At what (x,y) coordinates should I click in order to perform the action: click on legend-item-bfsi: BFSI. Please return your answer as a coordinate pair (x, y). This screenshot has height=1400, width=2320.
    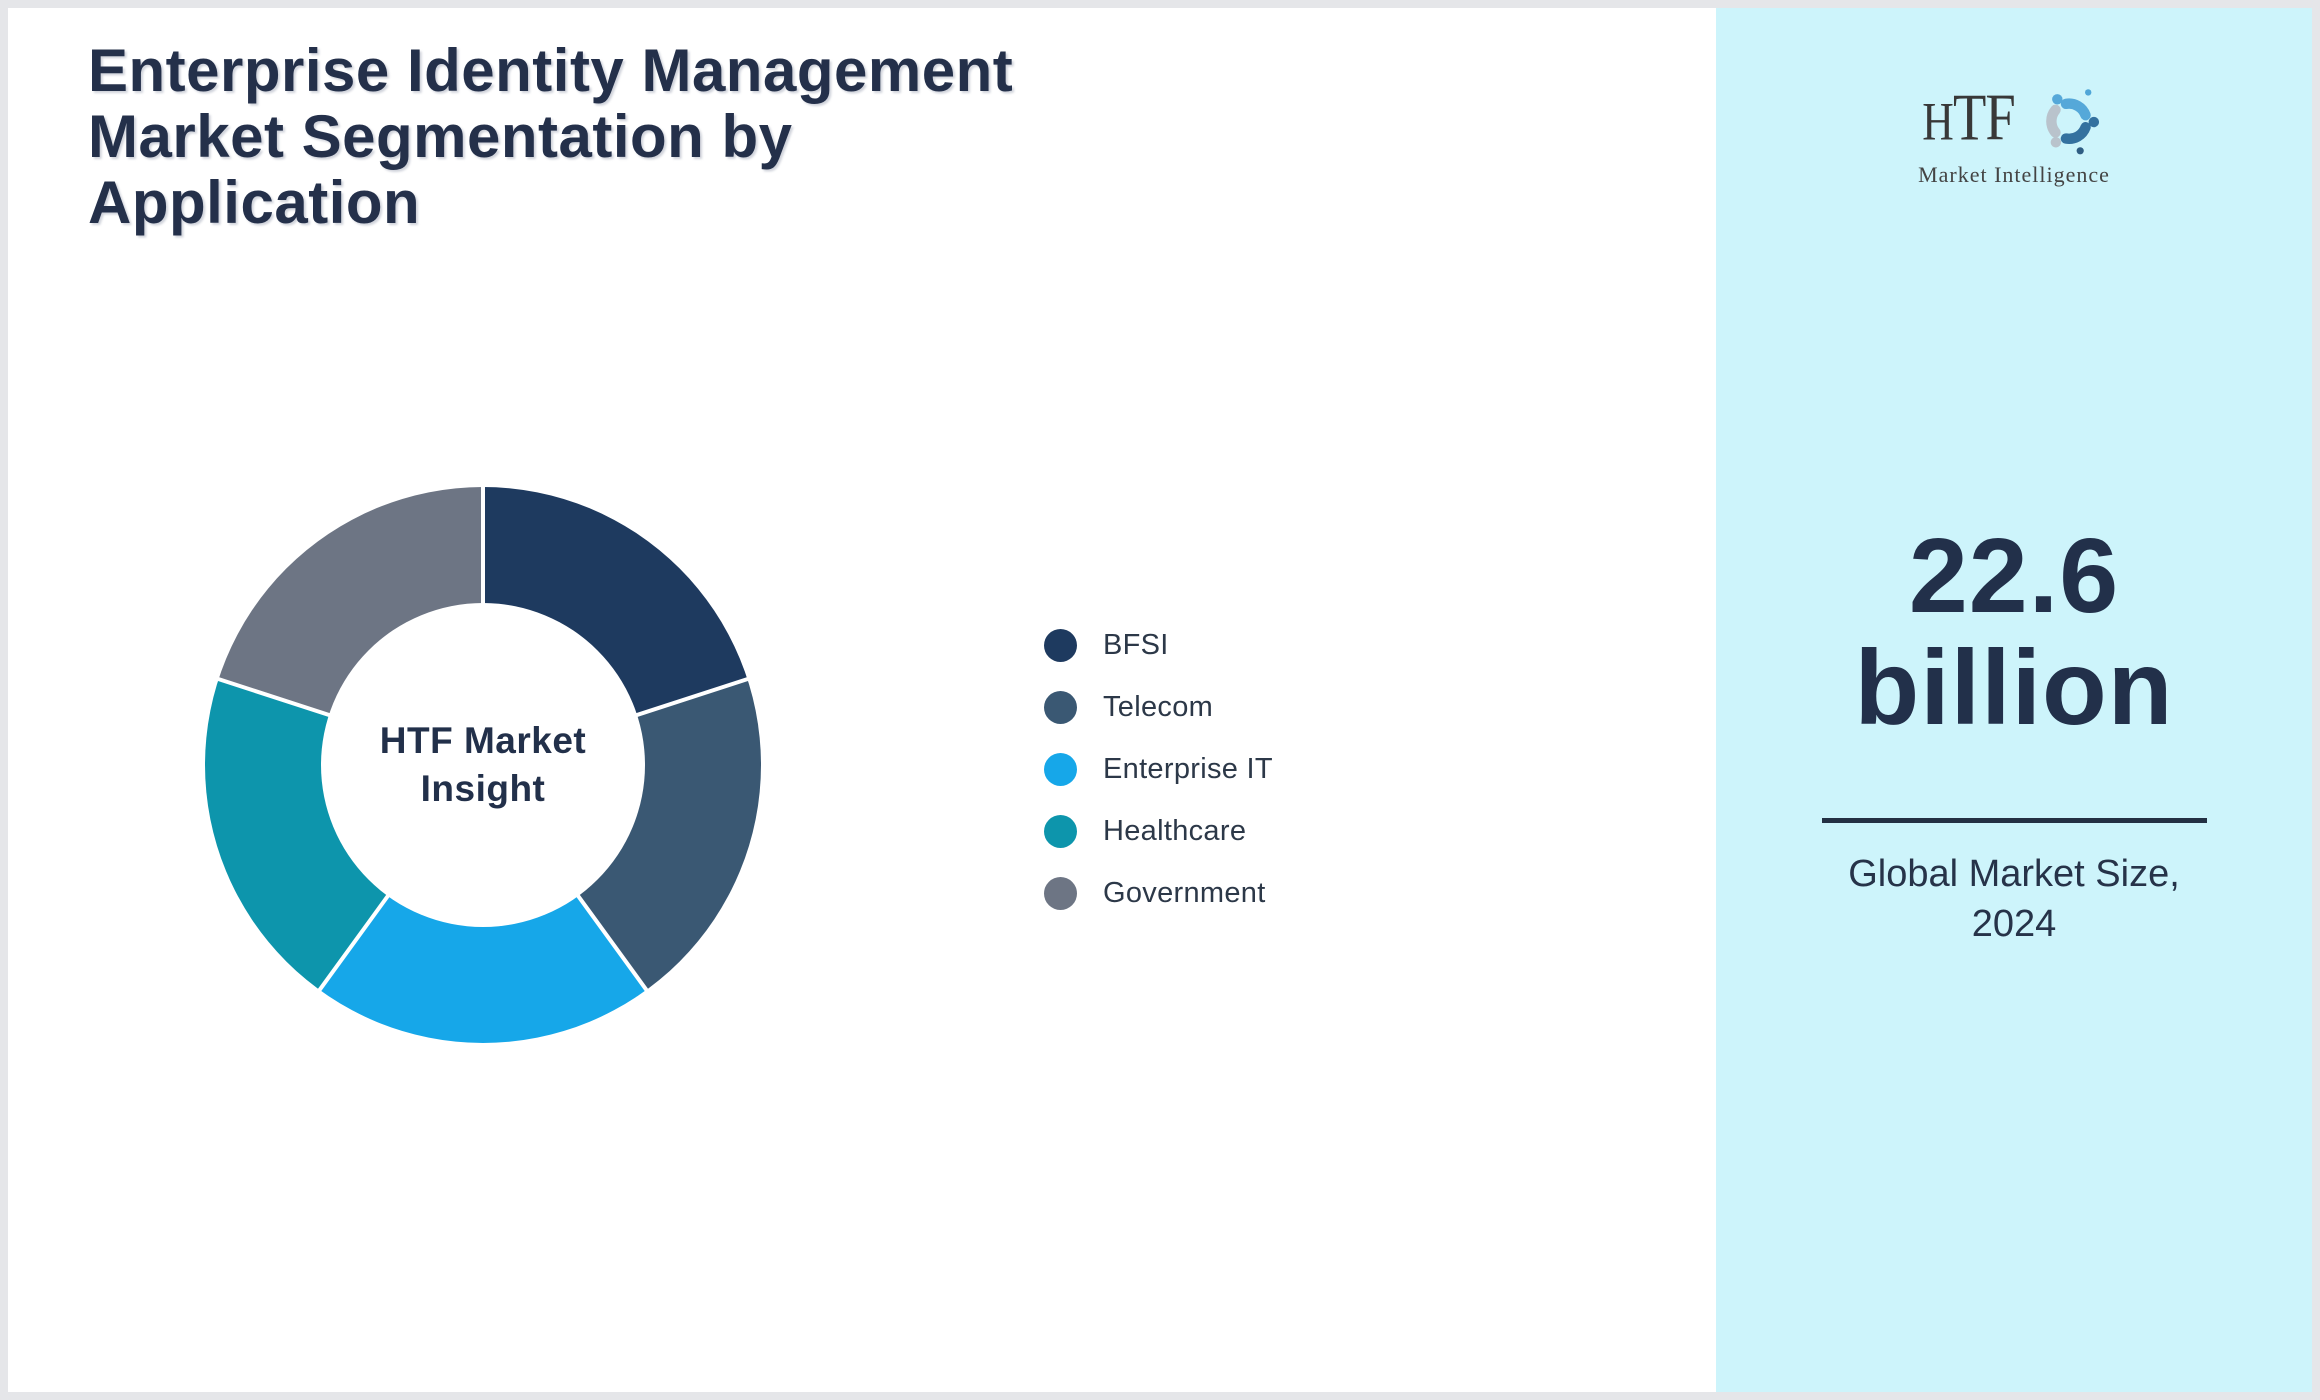
    Looking at the image, I should click on (1158, 645).